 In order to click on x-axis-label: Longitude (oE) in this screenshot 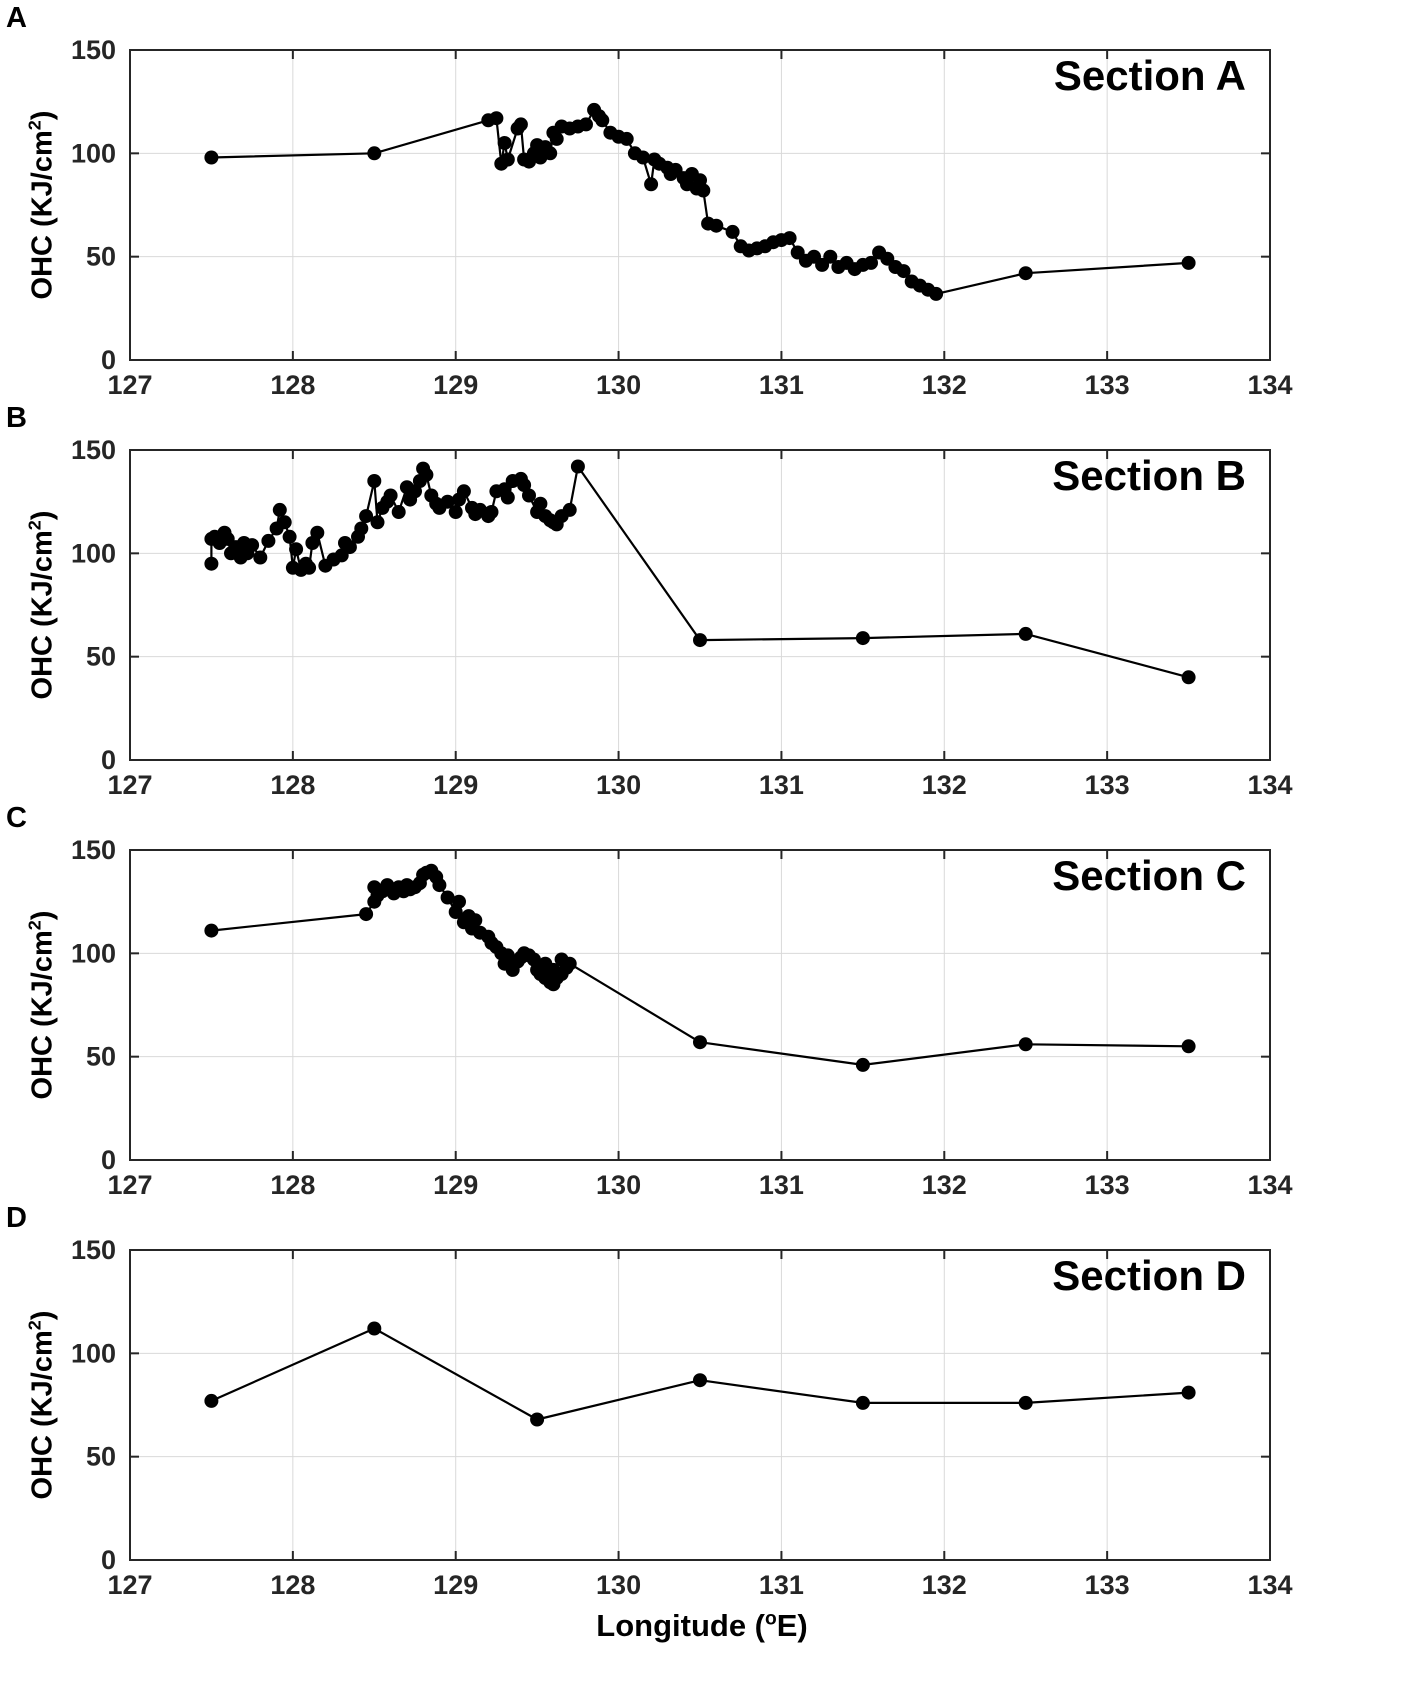, I will do `click(702, 1626)`.